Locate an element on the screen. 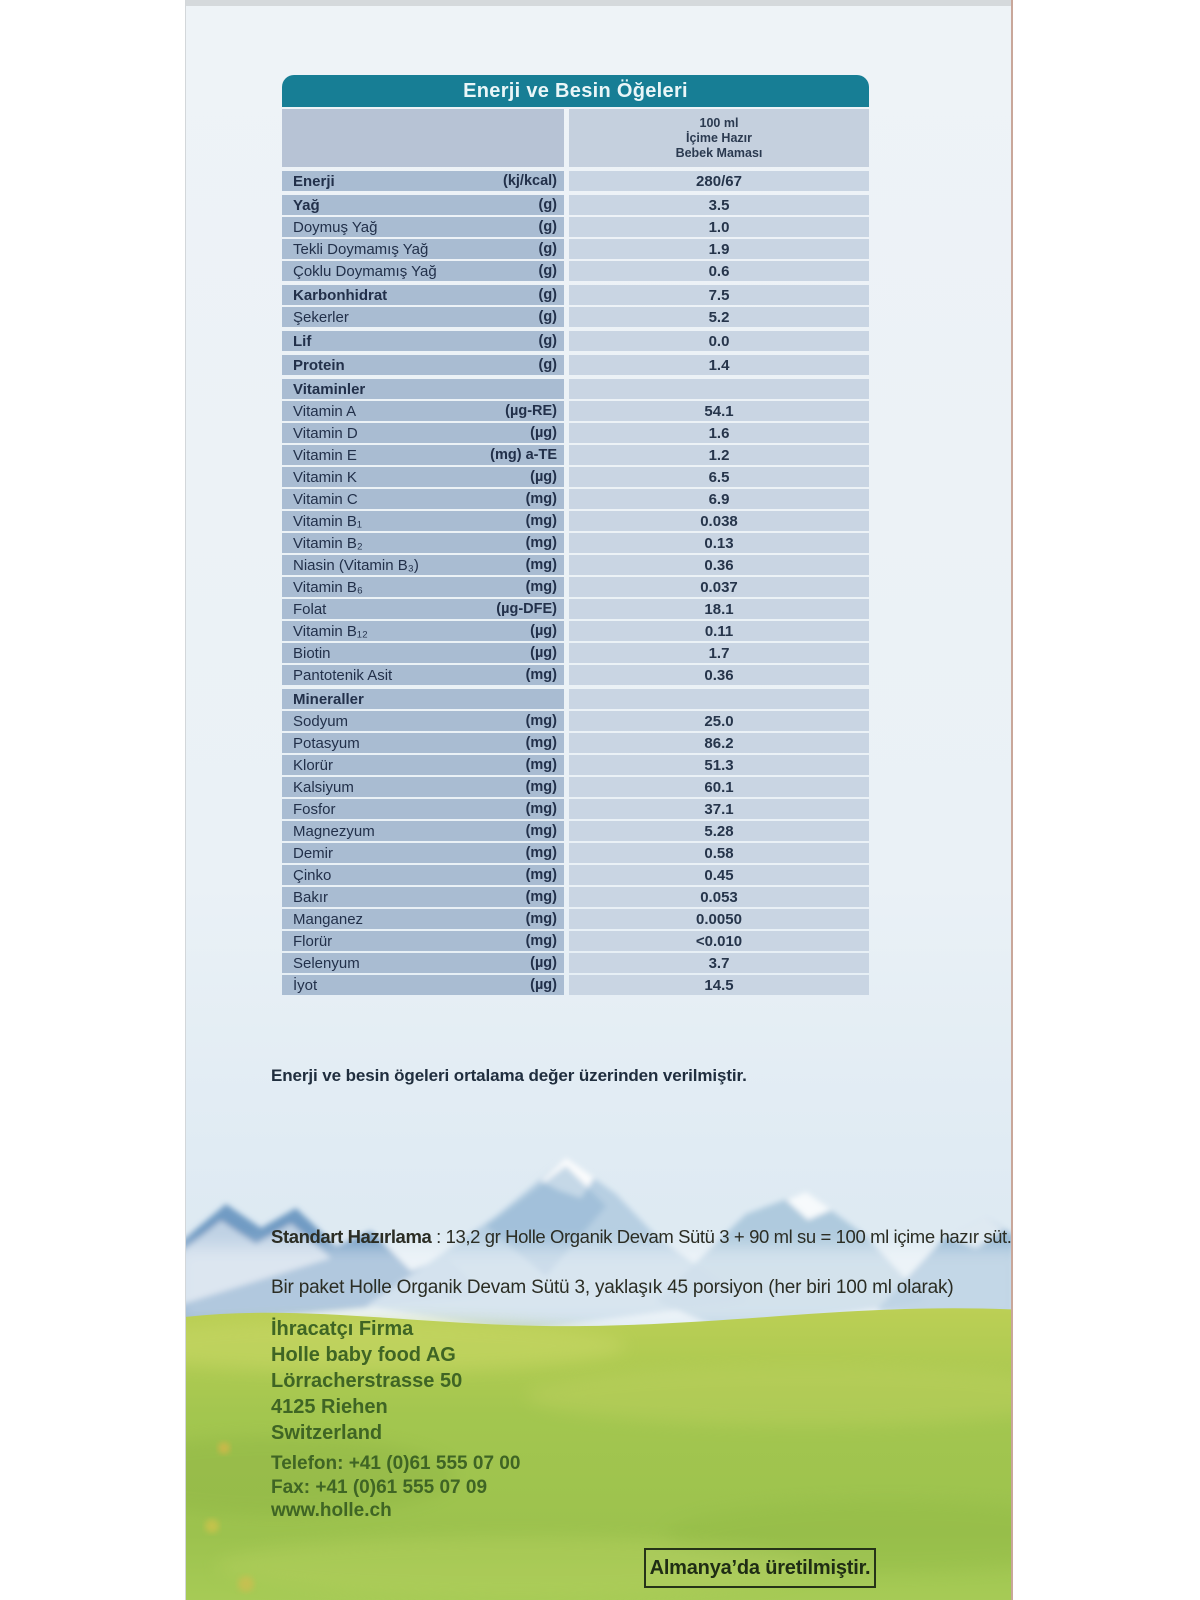 Image resolution: width=1200 pixels, height=1600 pixels. nutrient-label: Vitamin B₁ is located at coordinates (327, 521).